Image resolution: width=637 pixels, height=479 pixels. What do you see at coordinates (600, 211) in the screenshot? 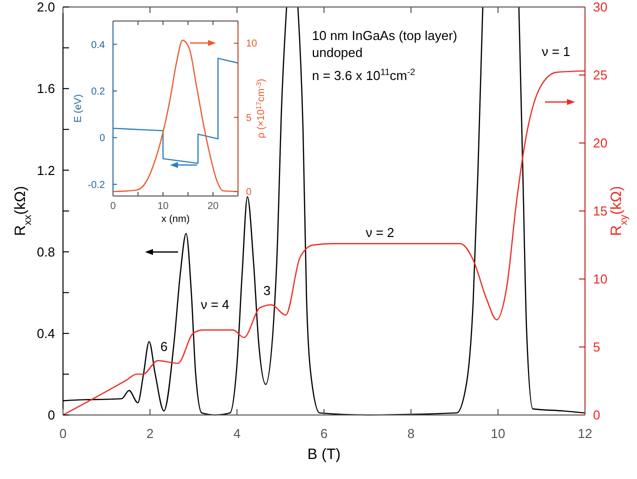
I see `y2-tick-label: 15` at bounding box center [600, 211].